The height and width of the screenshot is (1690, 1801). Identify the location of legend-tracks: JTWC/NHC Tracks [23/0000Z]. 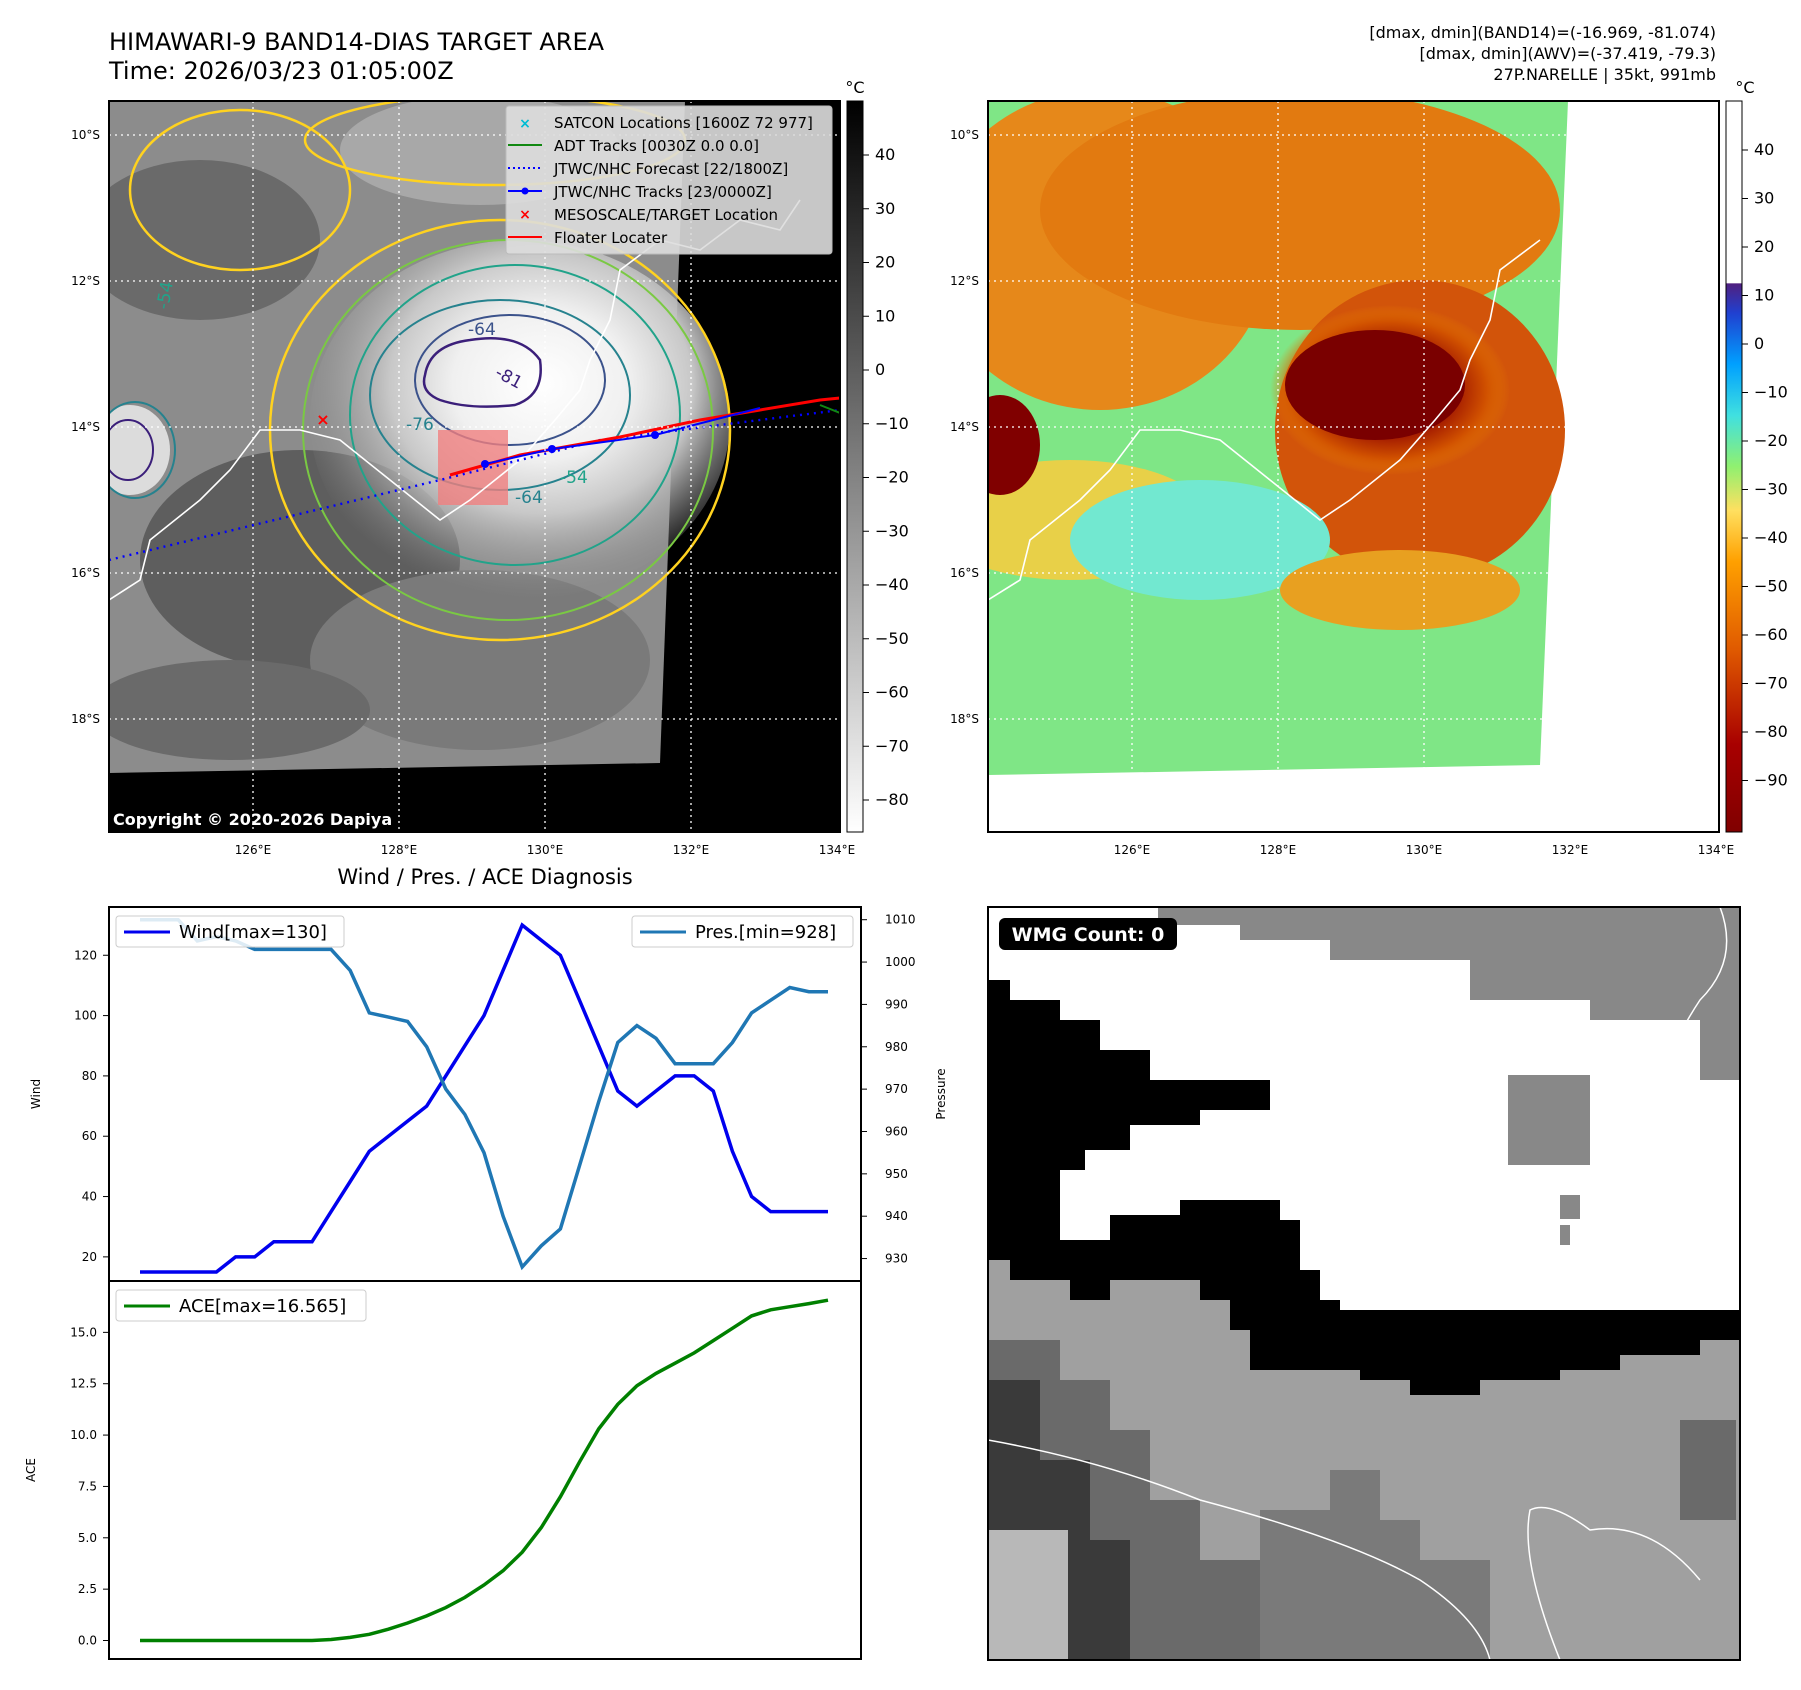
(662, 192).